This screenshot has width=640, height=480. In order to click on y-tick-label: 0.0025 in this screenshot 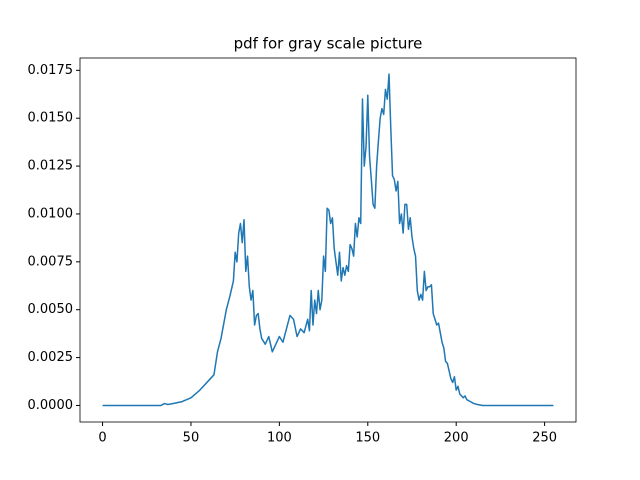, I will do `click(51, 357)`.